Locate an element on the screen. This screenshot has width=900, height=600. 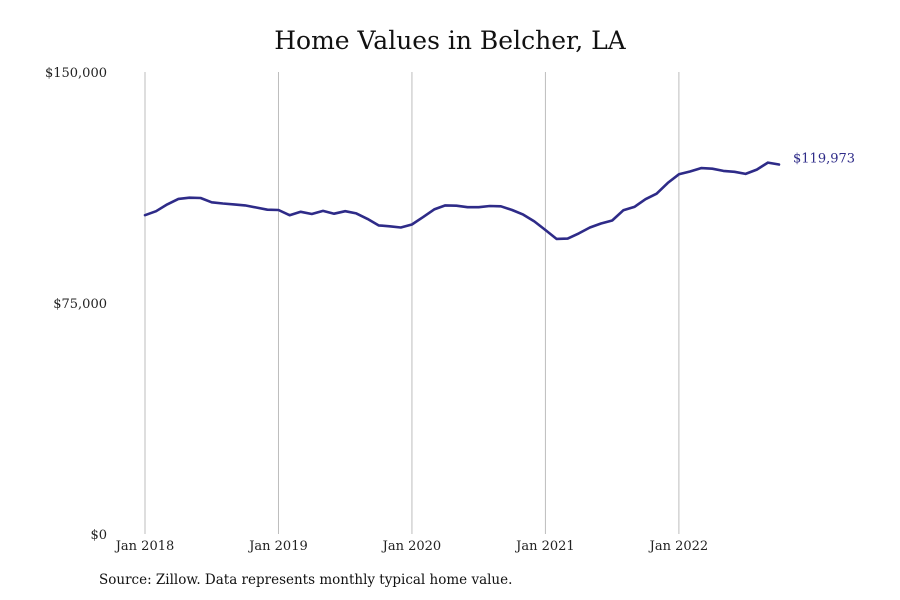
end-value-label: $119,973 is located at coordinates (824, 158).